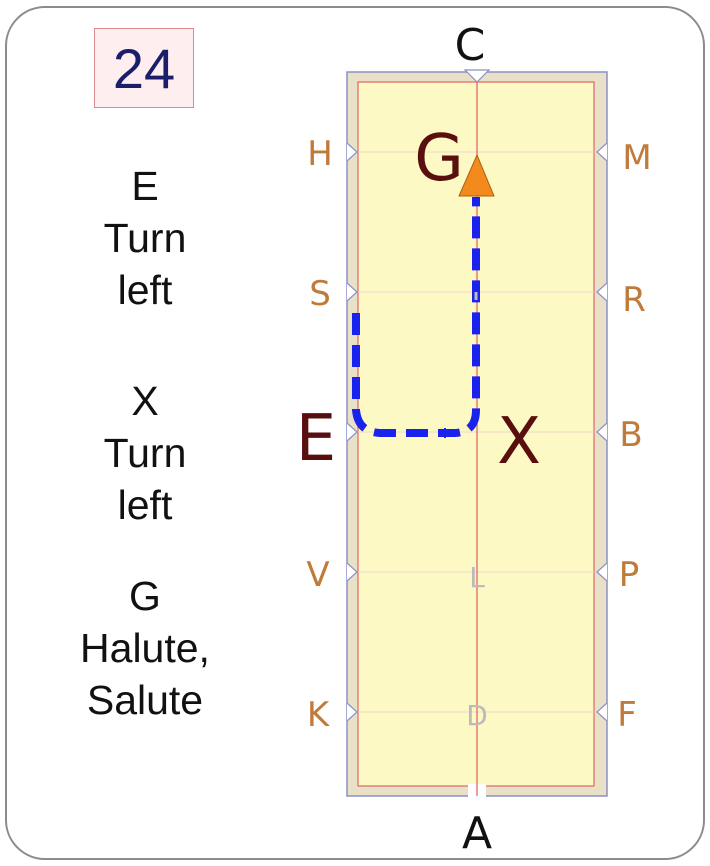 The height and width of the screenshot is (866, 710). Describe the element at coordinates (602, 572) in the screenshot. I see `notch-p` at that location.